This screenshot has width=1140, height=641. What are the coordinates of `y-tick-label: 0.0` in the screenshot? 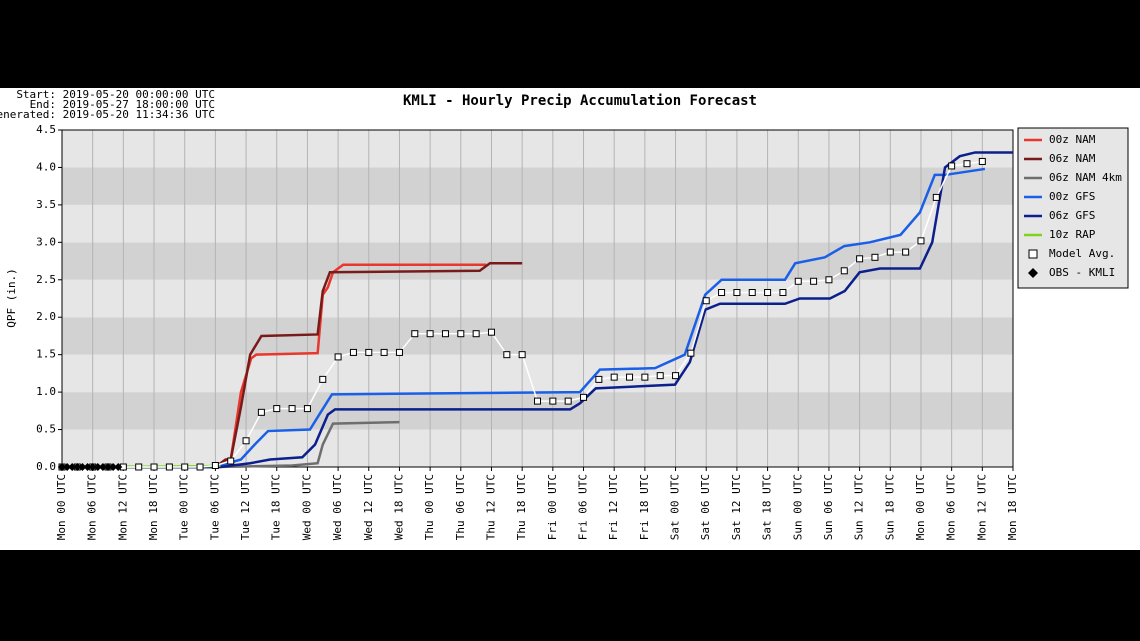 It's located at (46, 466).